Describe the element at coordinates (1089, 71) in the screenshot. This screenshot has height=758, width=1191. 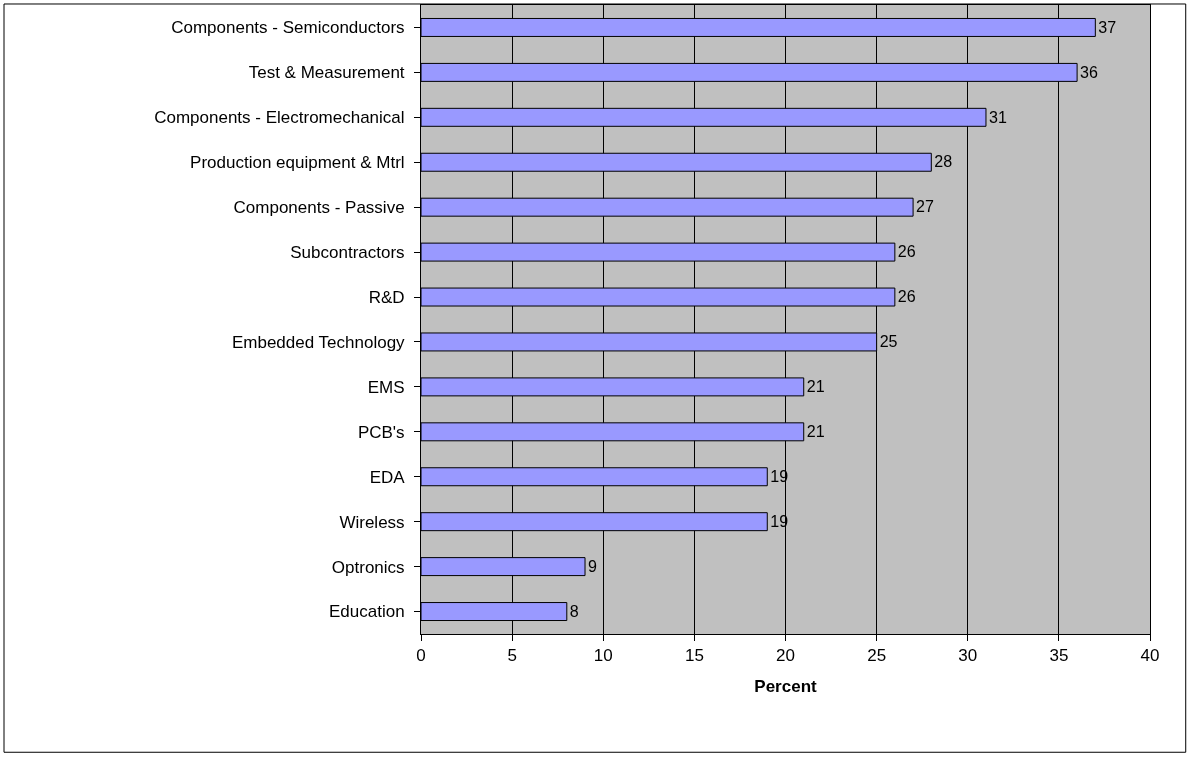
I see `data-label: 36` at that location.